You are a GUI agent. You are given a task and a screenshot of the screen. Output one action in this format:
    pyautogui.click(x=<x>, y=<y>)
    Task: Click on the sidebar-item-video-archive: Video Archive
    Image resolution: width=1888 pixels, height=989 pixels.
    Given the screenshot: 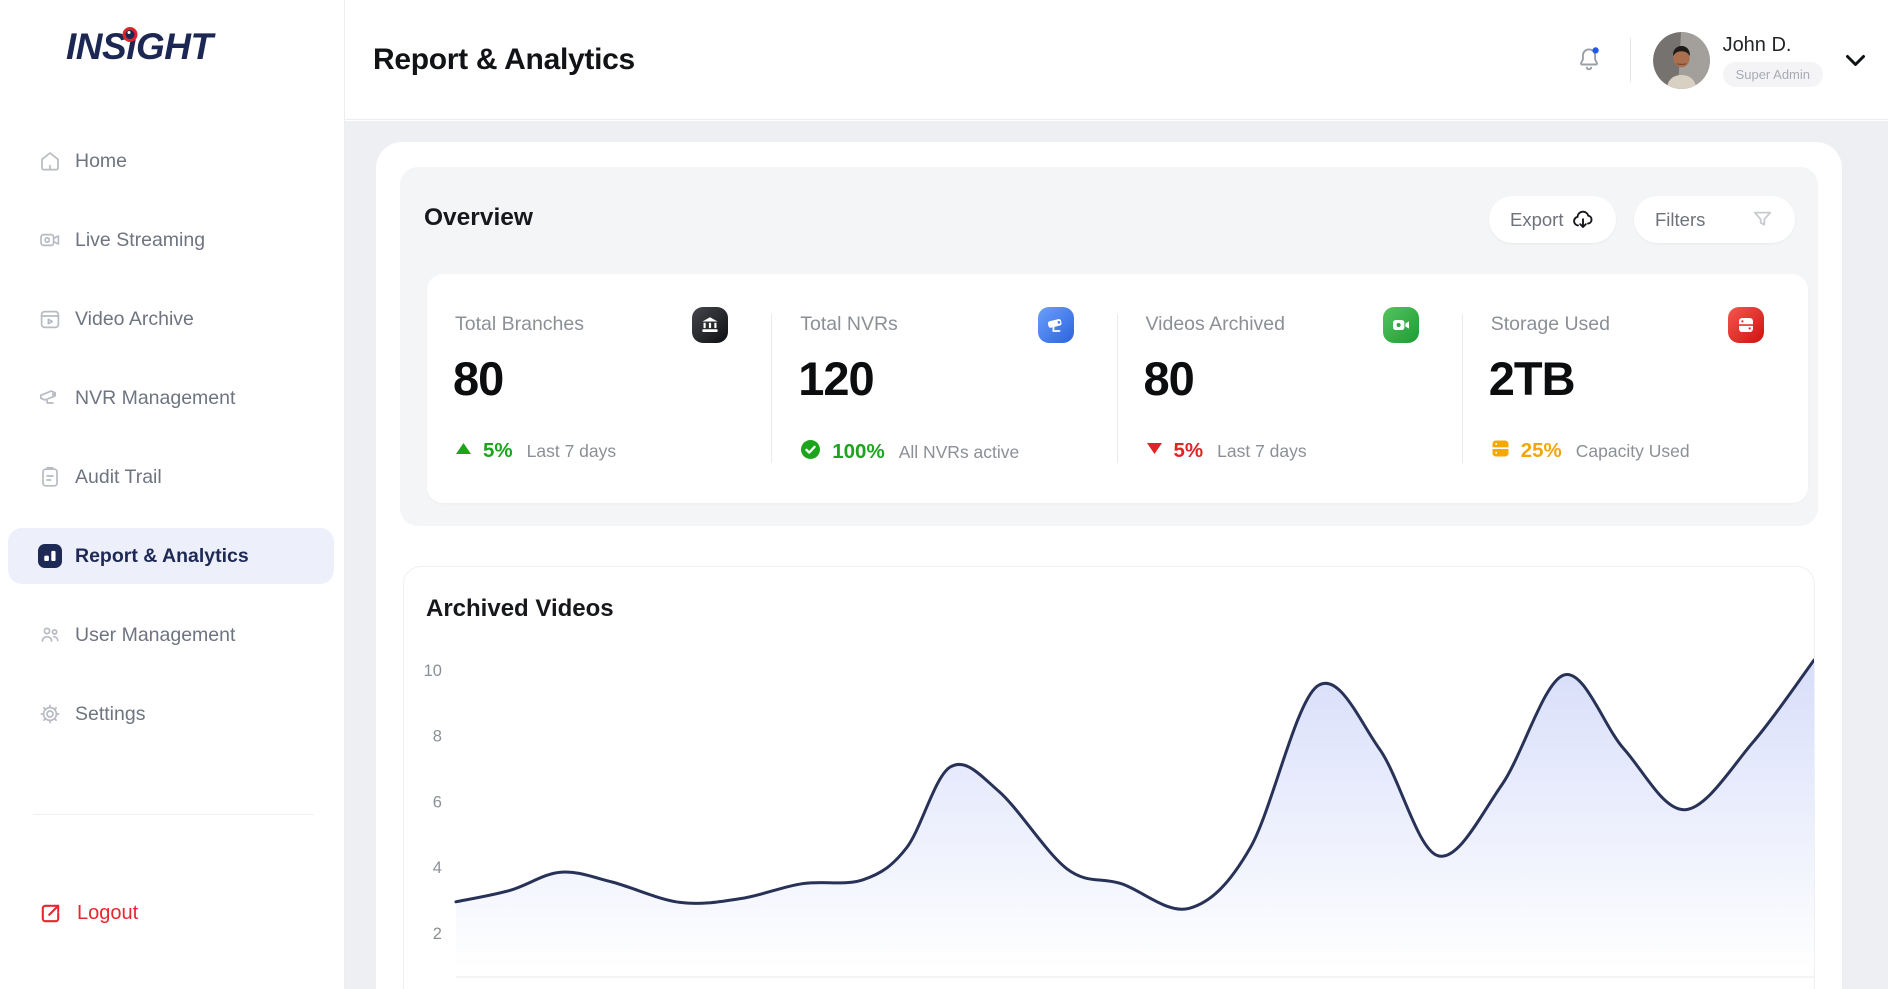 What is the action you would take?
    pyautogui.click(x=171, y=319)
    